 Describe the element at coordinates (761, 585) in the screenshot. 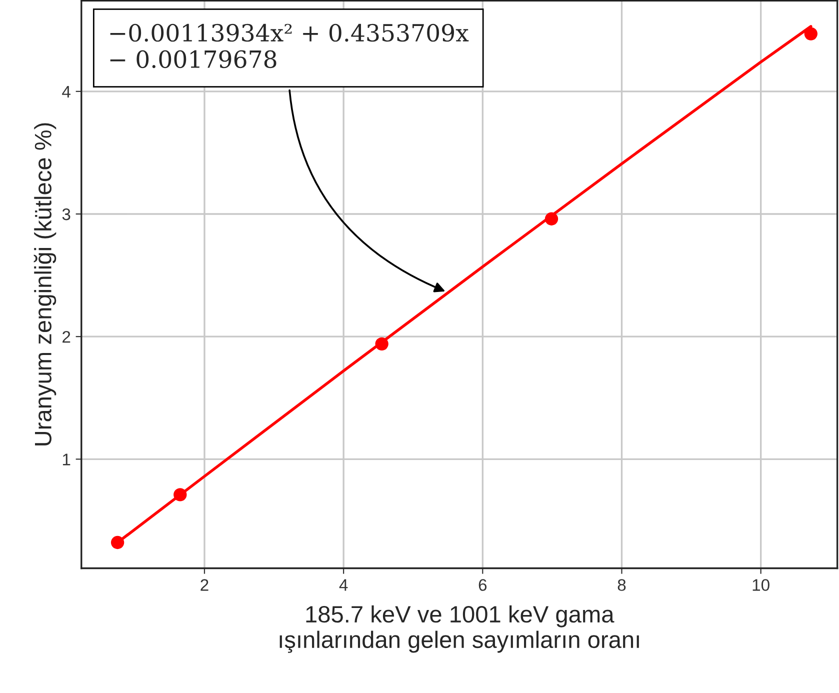

I see `x-tick-label: 10` at that location.